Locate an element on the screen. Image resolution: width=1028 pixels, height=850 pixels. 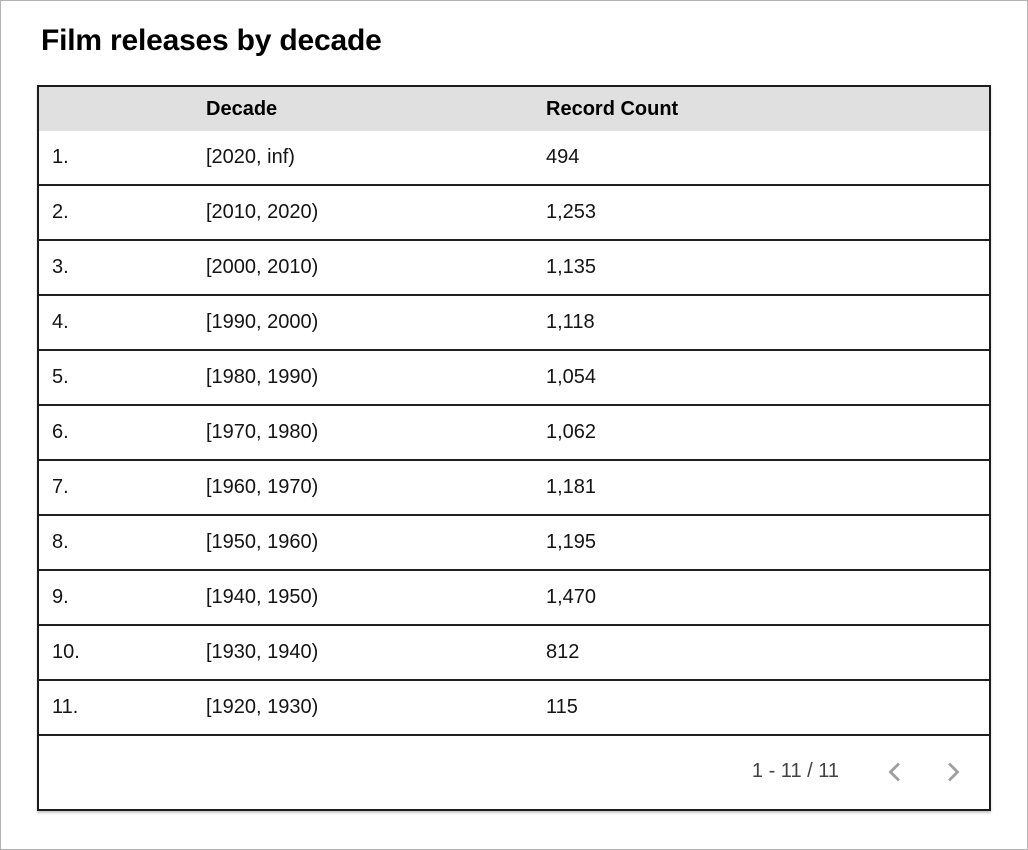
table-row: 6. [1970, 1980) 1,062 is located at coordinates (514, 433).